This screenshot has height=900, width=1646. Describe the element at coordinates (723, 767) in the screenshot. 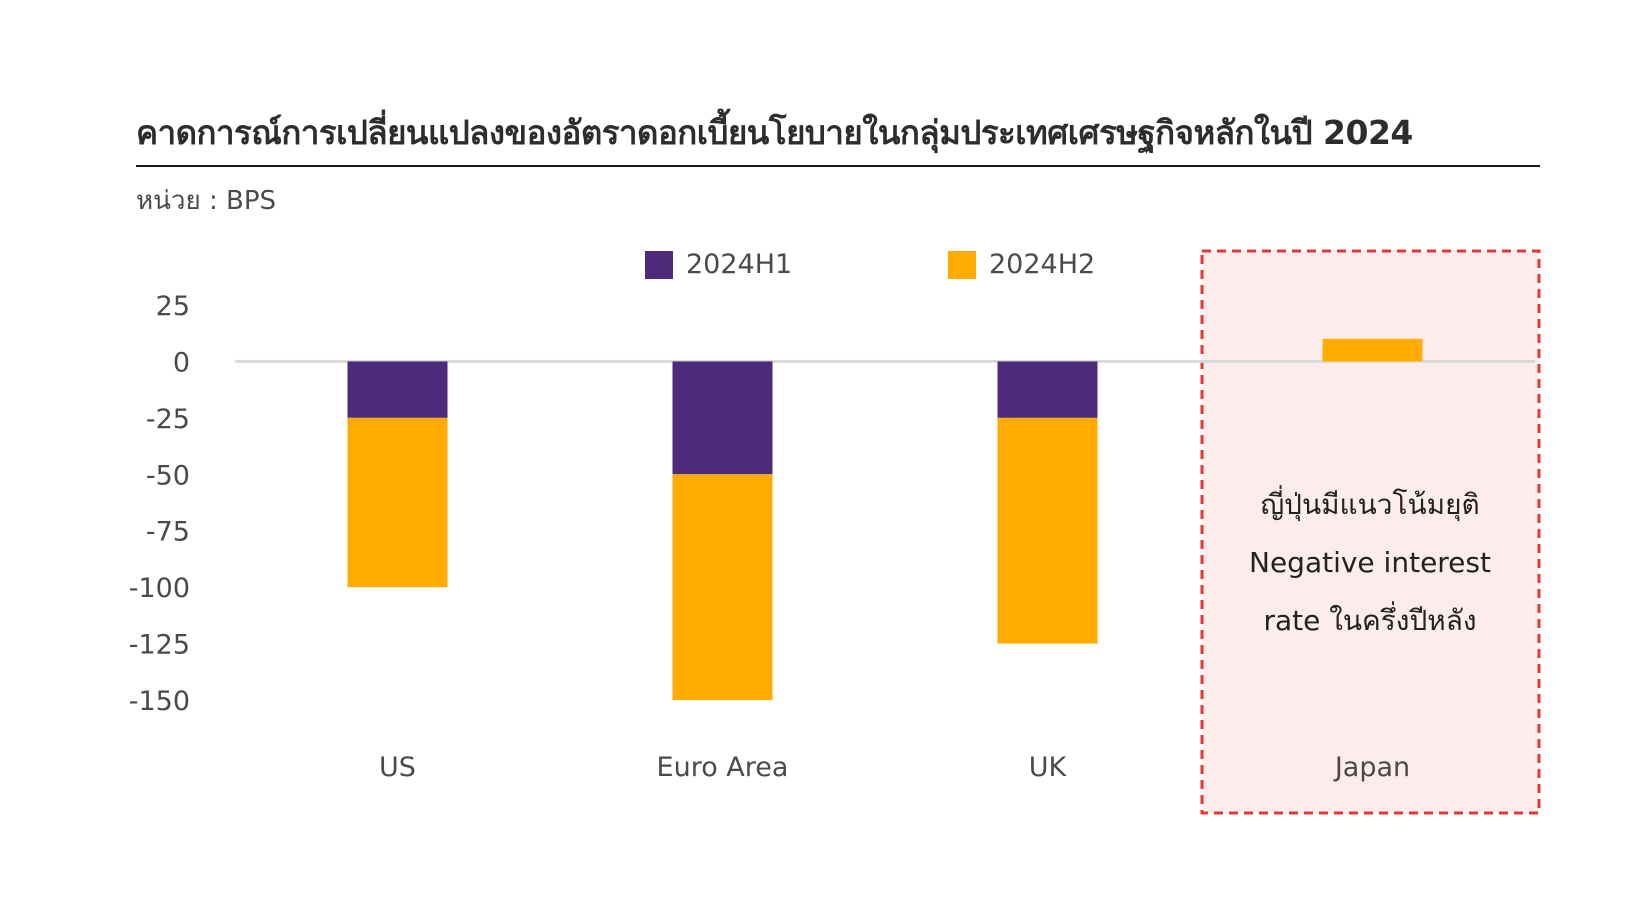

I see `x-tick-label: Euro Area` at that location.